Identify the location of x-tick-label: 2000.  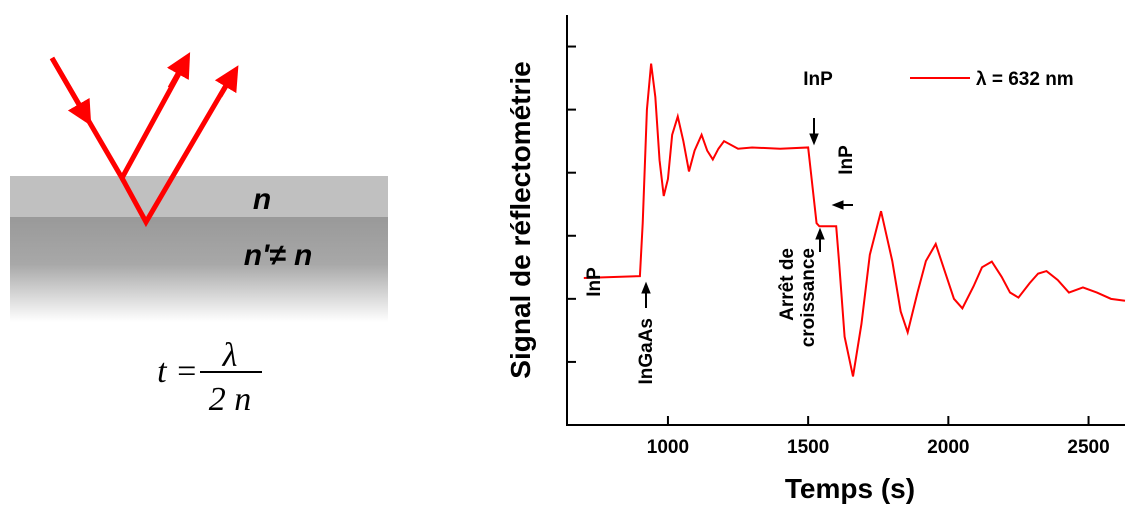
(948, 447).